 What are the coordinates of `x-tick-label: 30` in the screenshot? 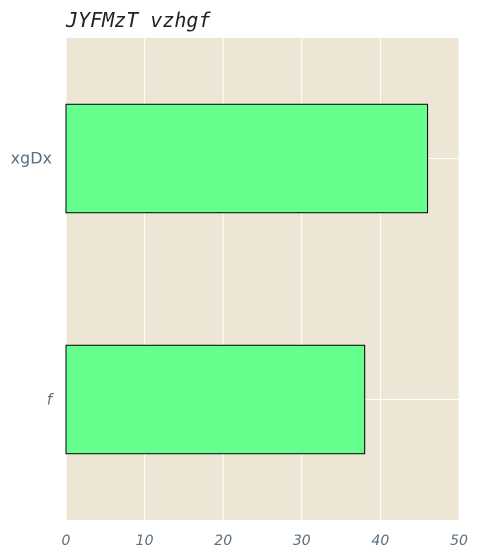 It's located at (302, 541).